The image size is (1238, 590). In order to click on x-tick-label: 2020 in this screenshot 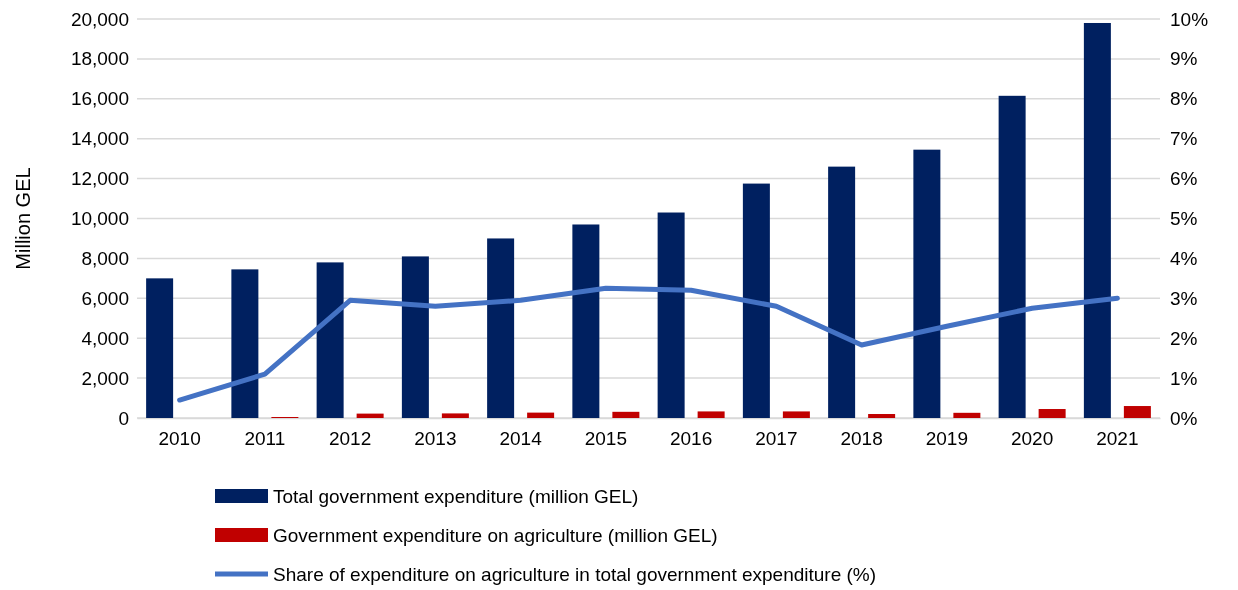, I will do `click(1032, 439)`.